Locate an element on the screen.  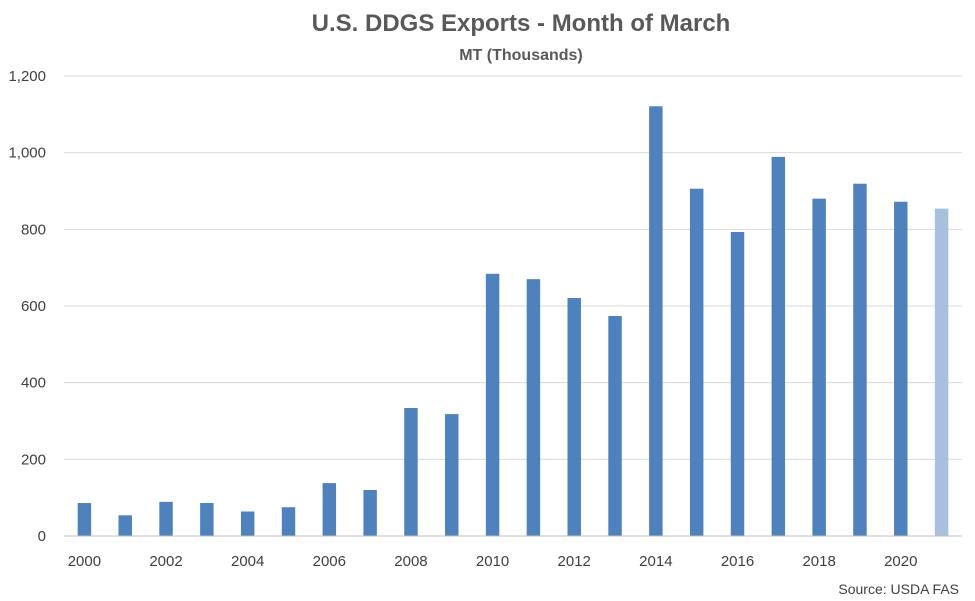
bar-2000 is located at coordinates (84, 519).